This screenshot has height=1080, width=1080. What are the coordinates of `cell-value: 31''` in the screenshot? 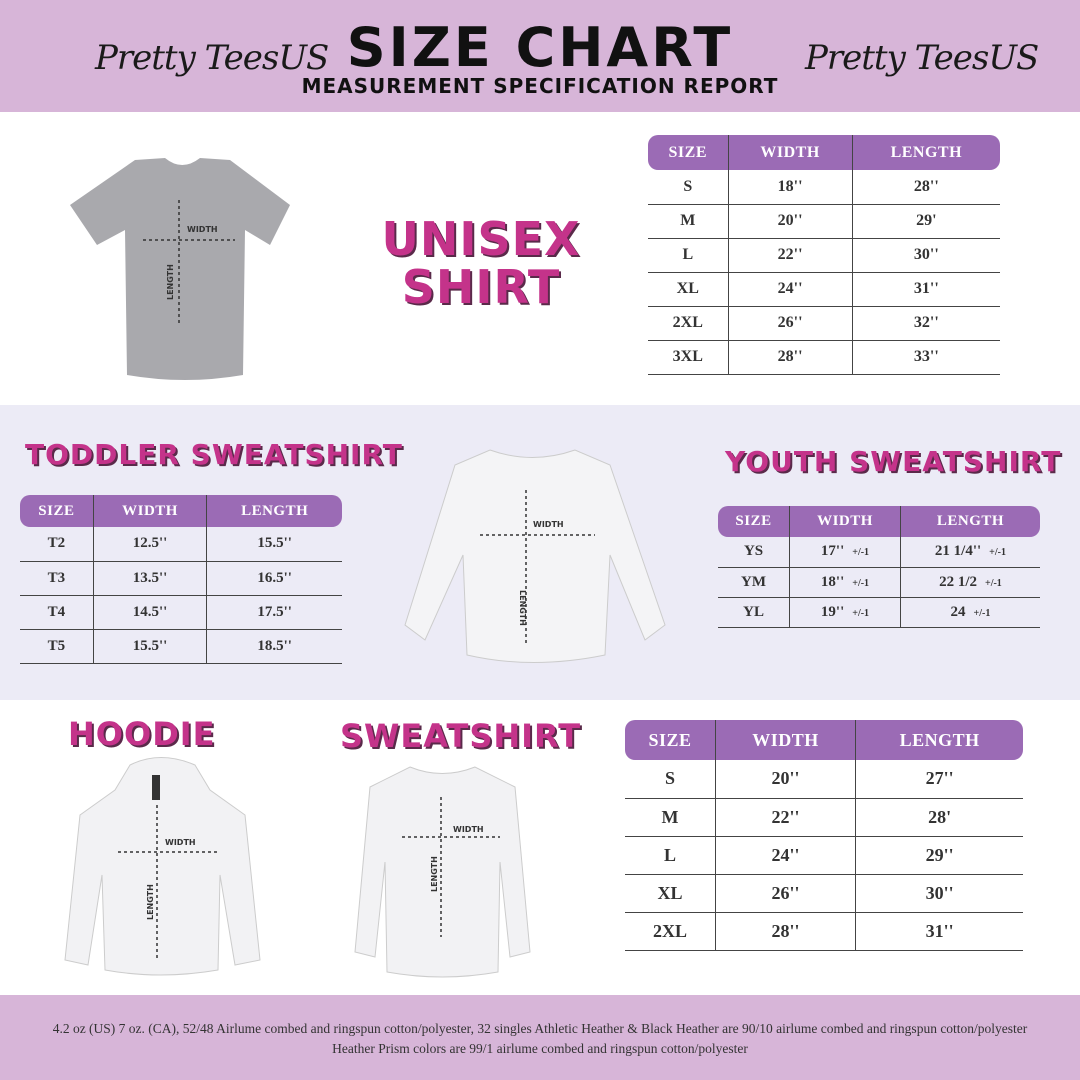 It's located at (926, 288).